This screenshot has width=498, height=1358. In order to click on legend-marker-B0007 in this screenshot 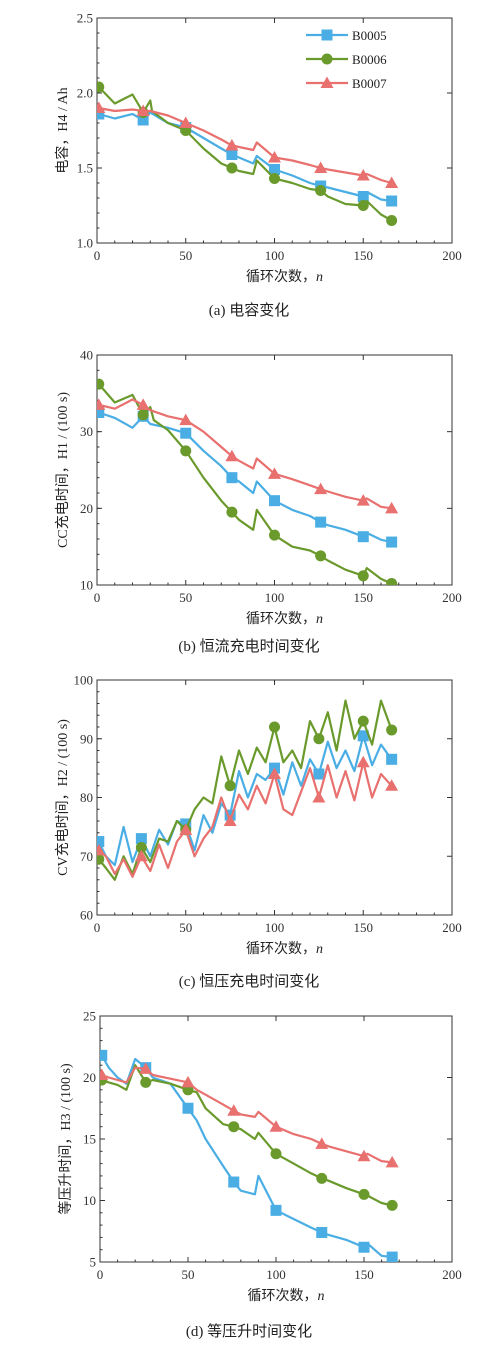, I will do `click(327, 82)`.